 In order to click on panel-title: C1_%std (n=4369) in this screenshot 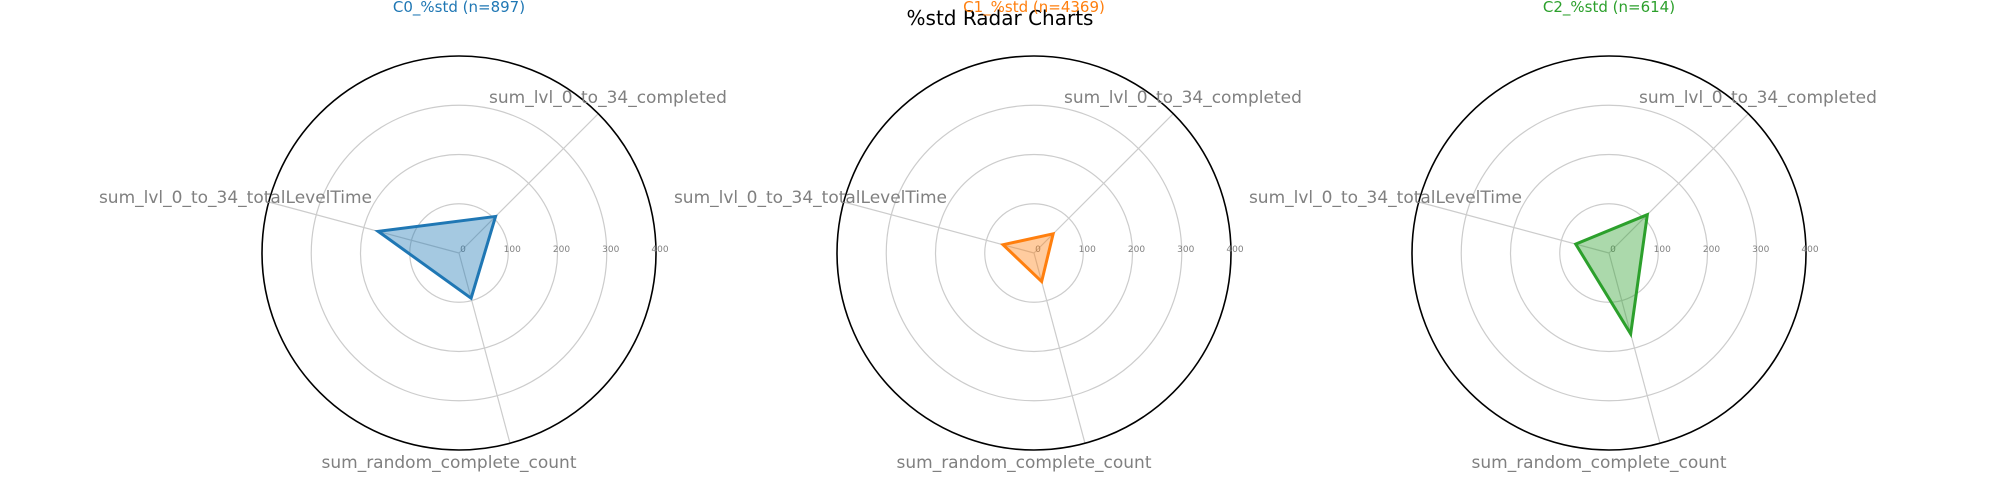, I will do `click(1034, 8)`.